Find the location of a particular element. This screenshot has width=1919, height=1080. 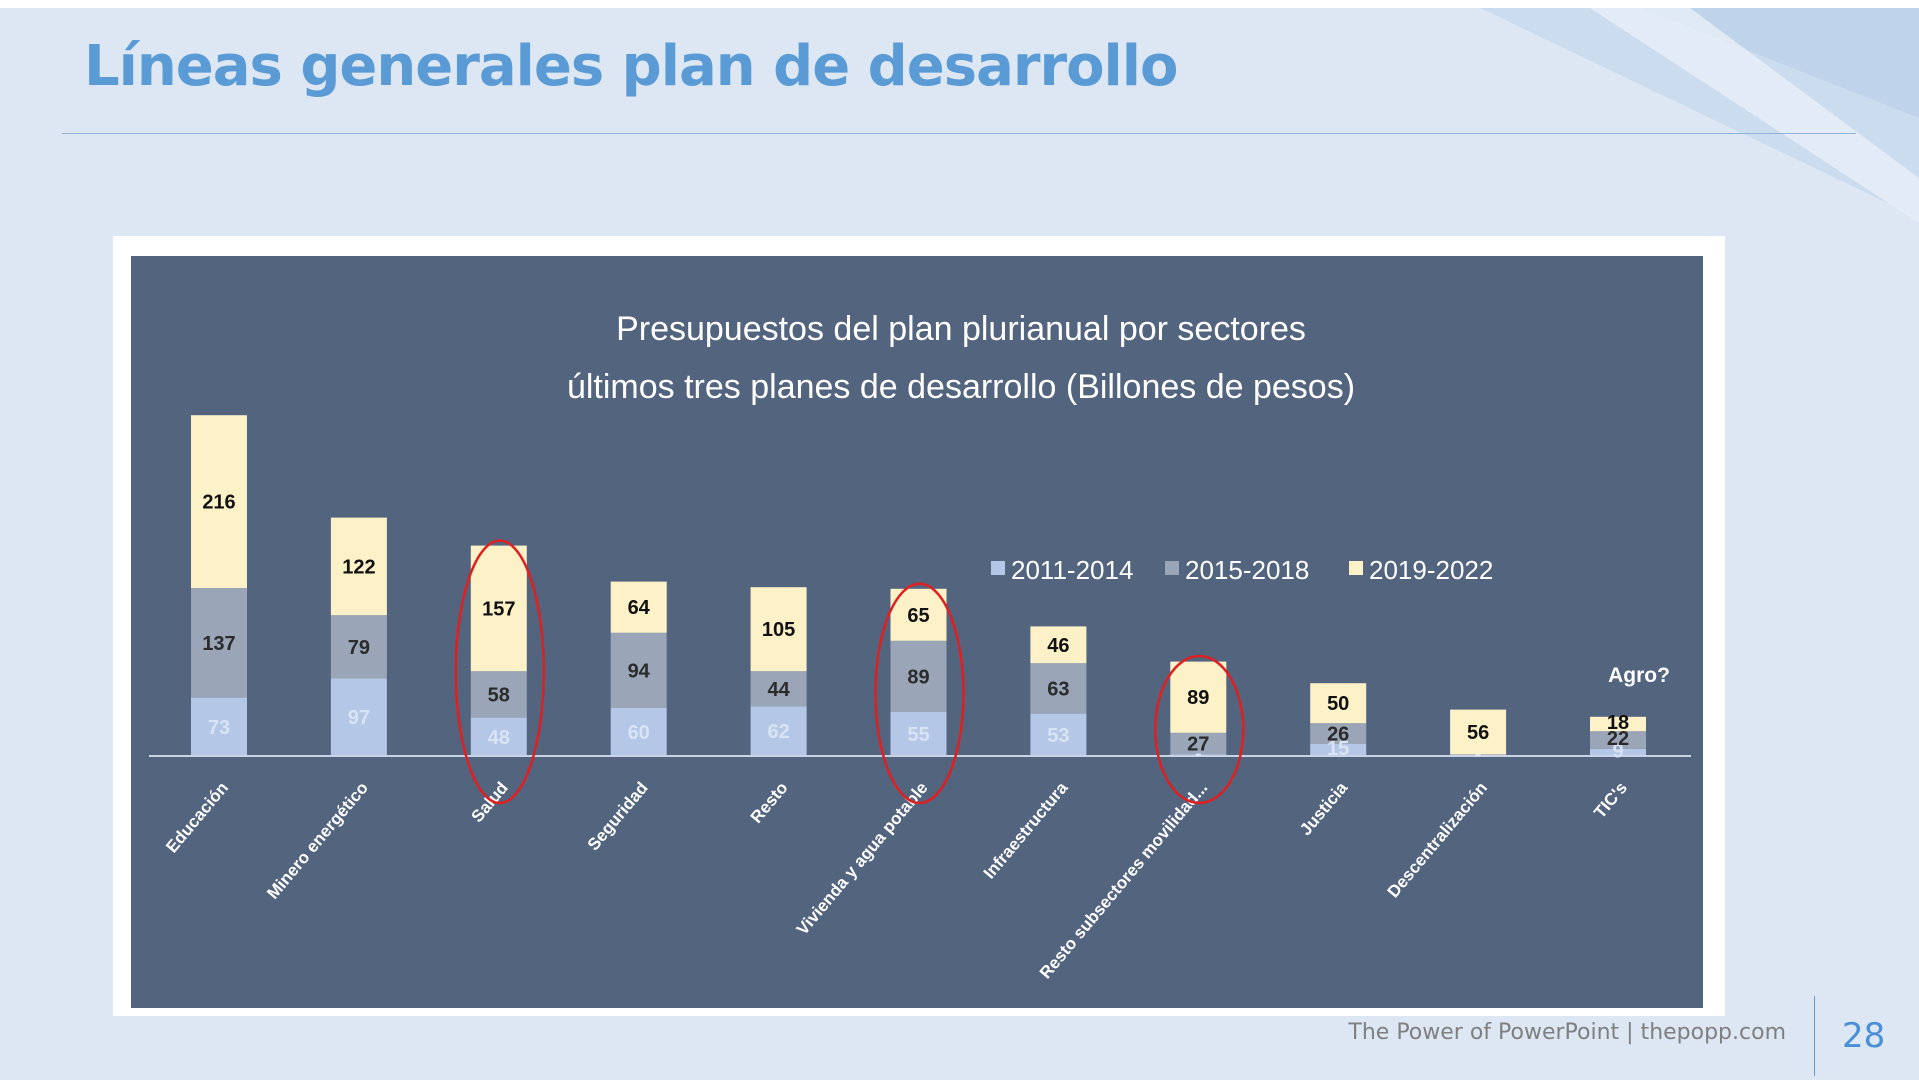

bar-salud-2019-2022 is located at coordinates (498, 608).